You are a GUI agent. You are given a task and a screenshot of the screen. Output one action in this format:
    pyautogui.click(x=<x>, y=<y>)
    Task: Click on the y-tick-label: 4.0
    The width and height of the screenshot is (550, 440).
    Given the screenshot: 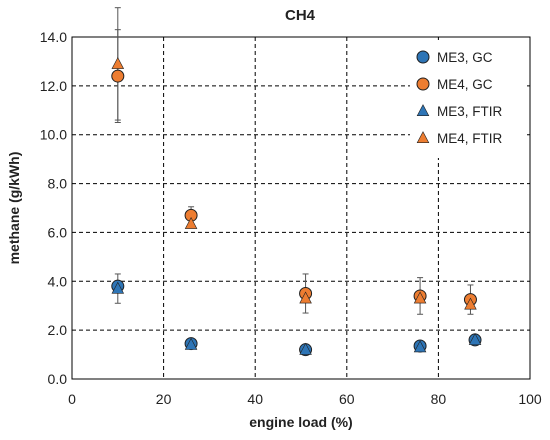 What is the action you would take?
    pyautogui.click(x=58, y=281)
    